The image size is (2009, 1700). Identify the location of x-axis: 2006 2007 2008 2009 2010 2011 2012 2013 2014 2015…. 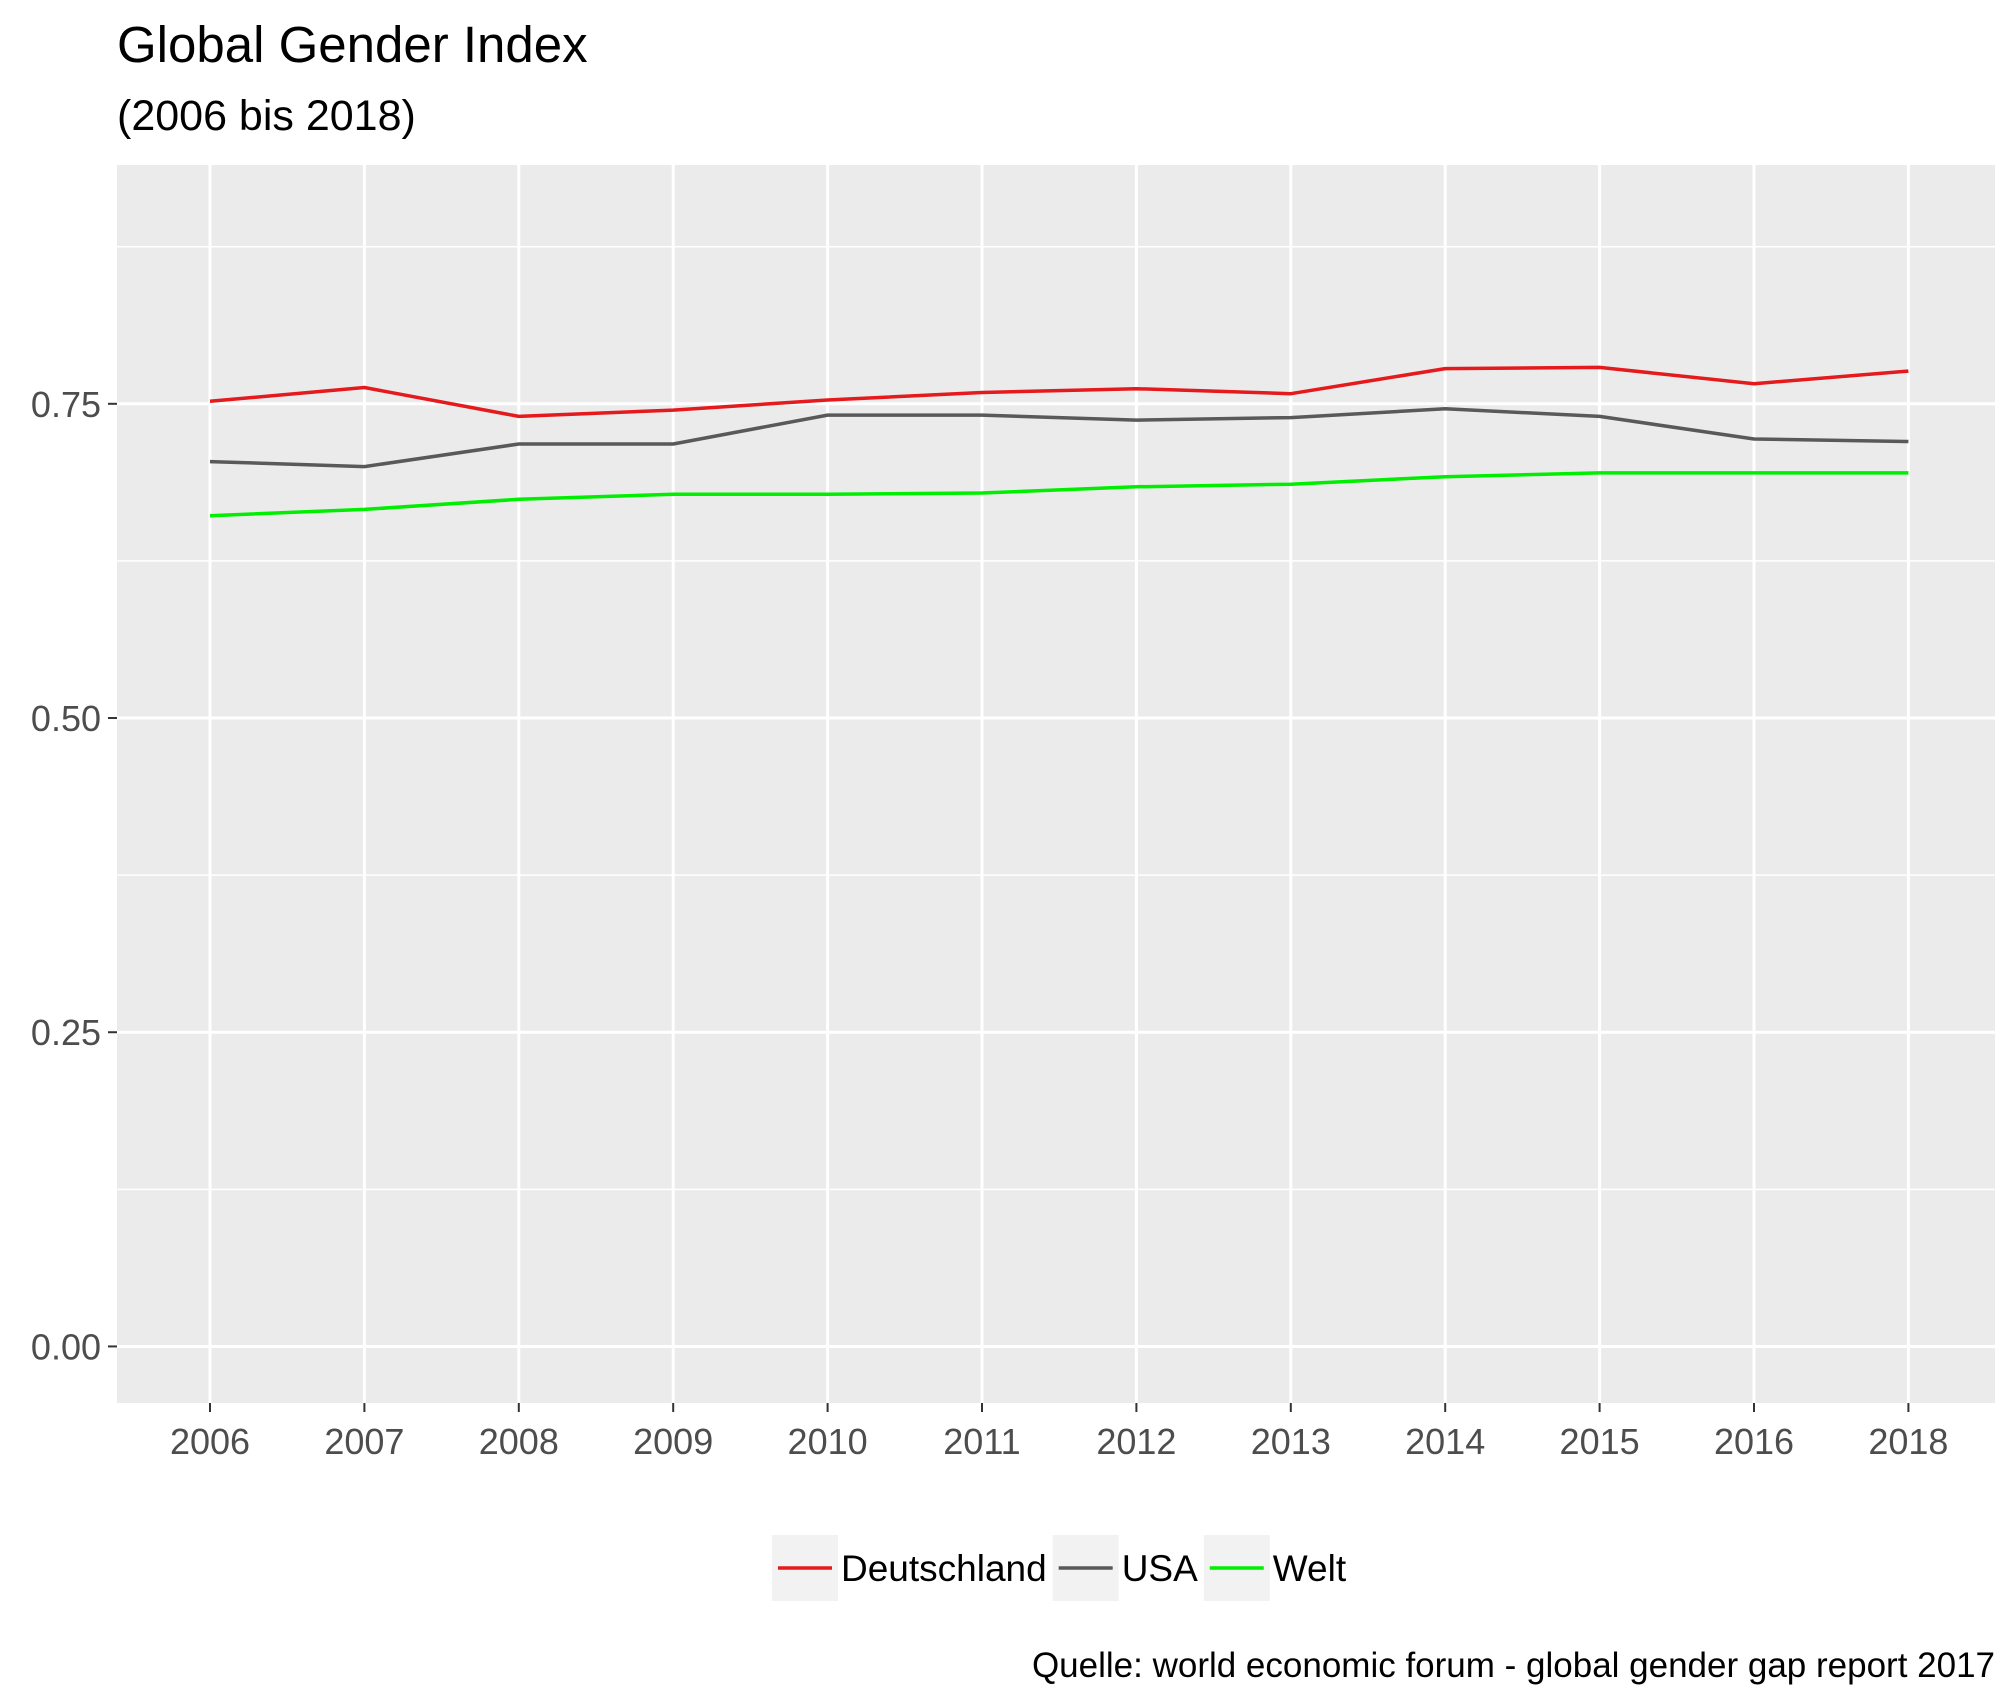
(1059, 1432).